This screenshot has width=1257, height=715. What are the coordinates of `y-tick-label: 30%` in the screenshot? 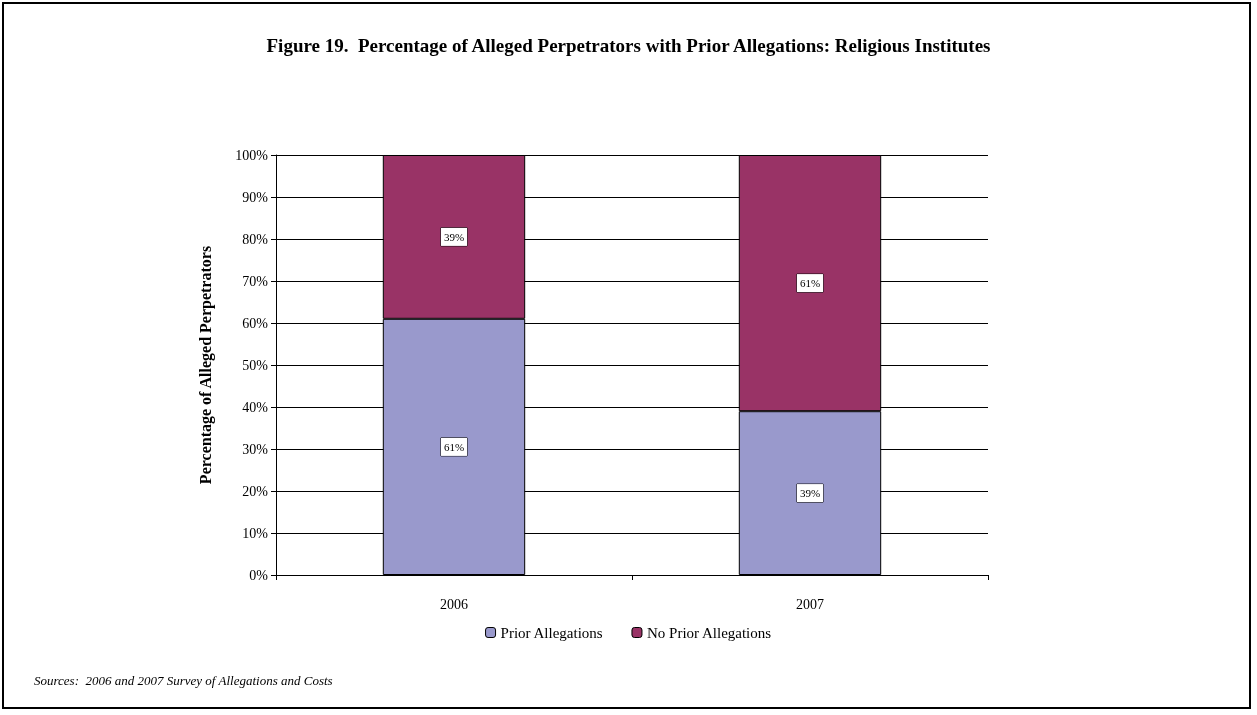 It's located at (255, 449).